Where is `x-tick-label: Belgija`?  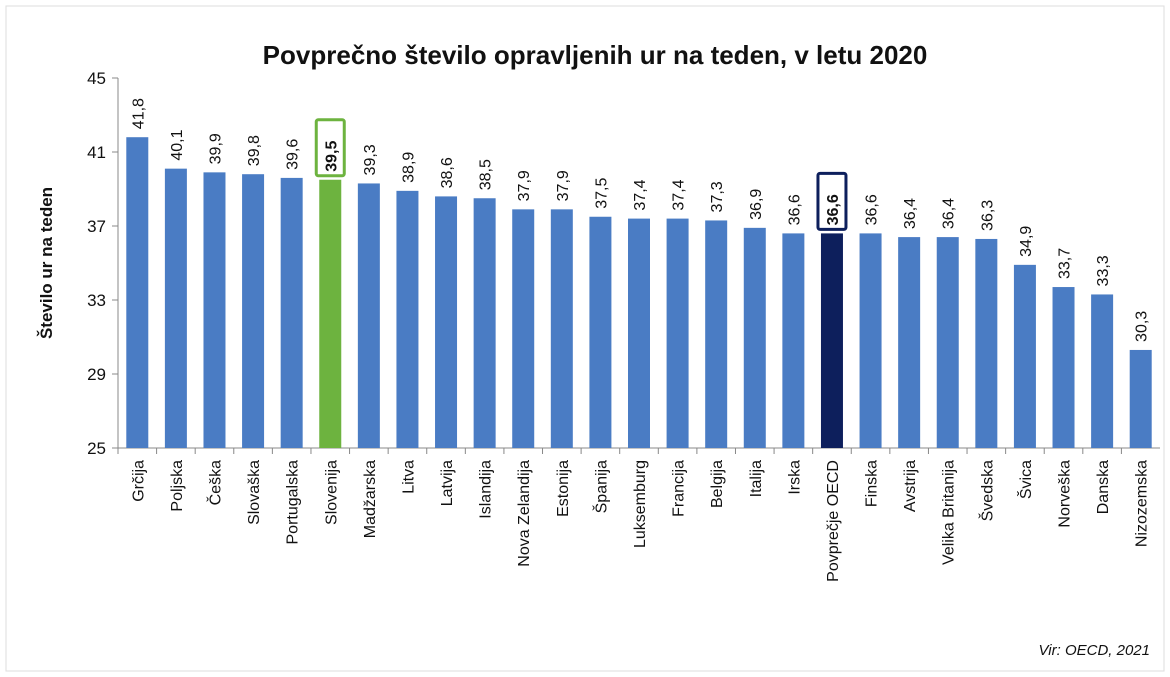 x-tick-label: Belgija is located at coordinates (717, 484).